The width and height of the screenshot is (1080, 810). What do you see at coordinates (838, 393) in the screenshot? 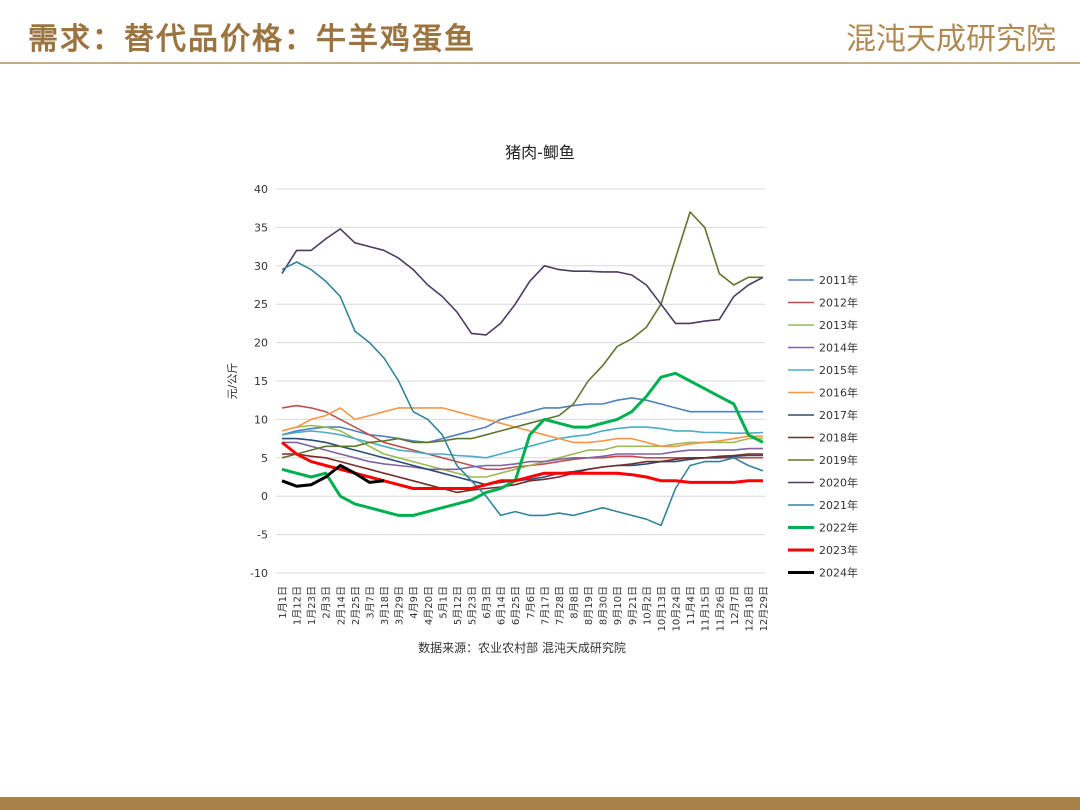
I see `legend-label: 2016年` at bounding box center [838, 393].